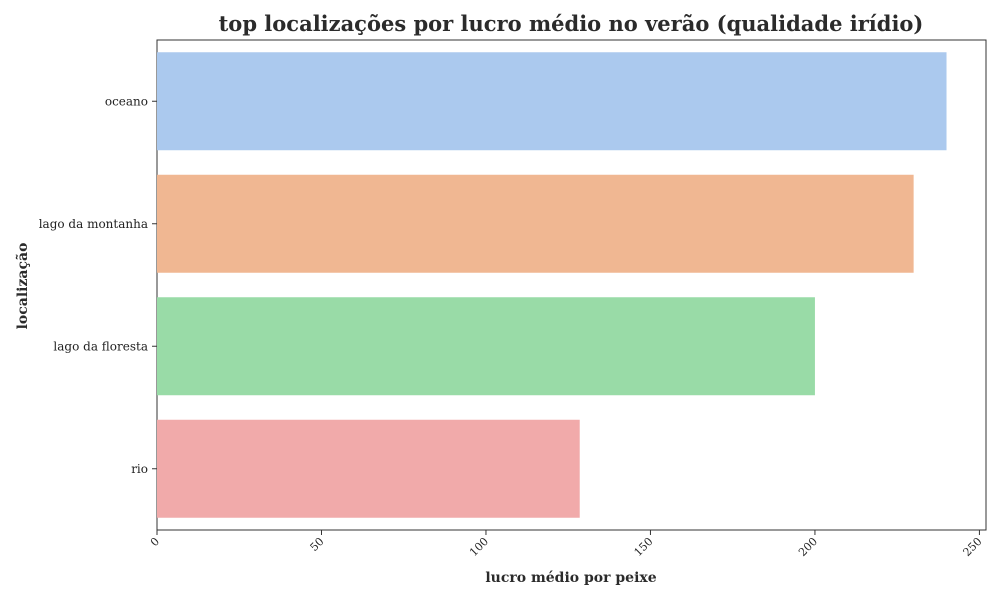  Describe the element at coordinates (973, 547) in the screenshot. I see `x-tick-label: 250` at that location.